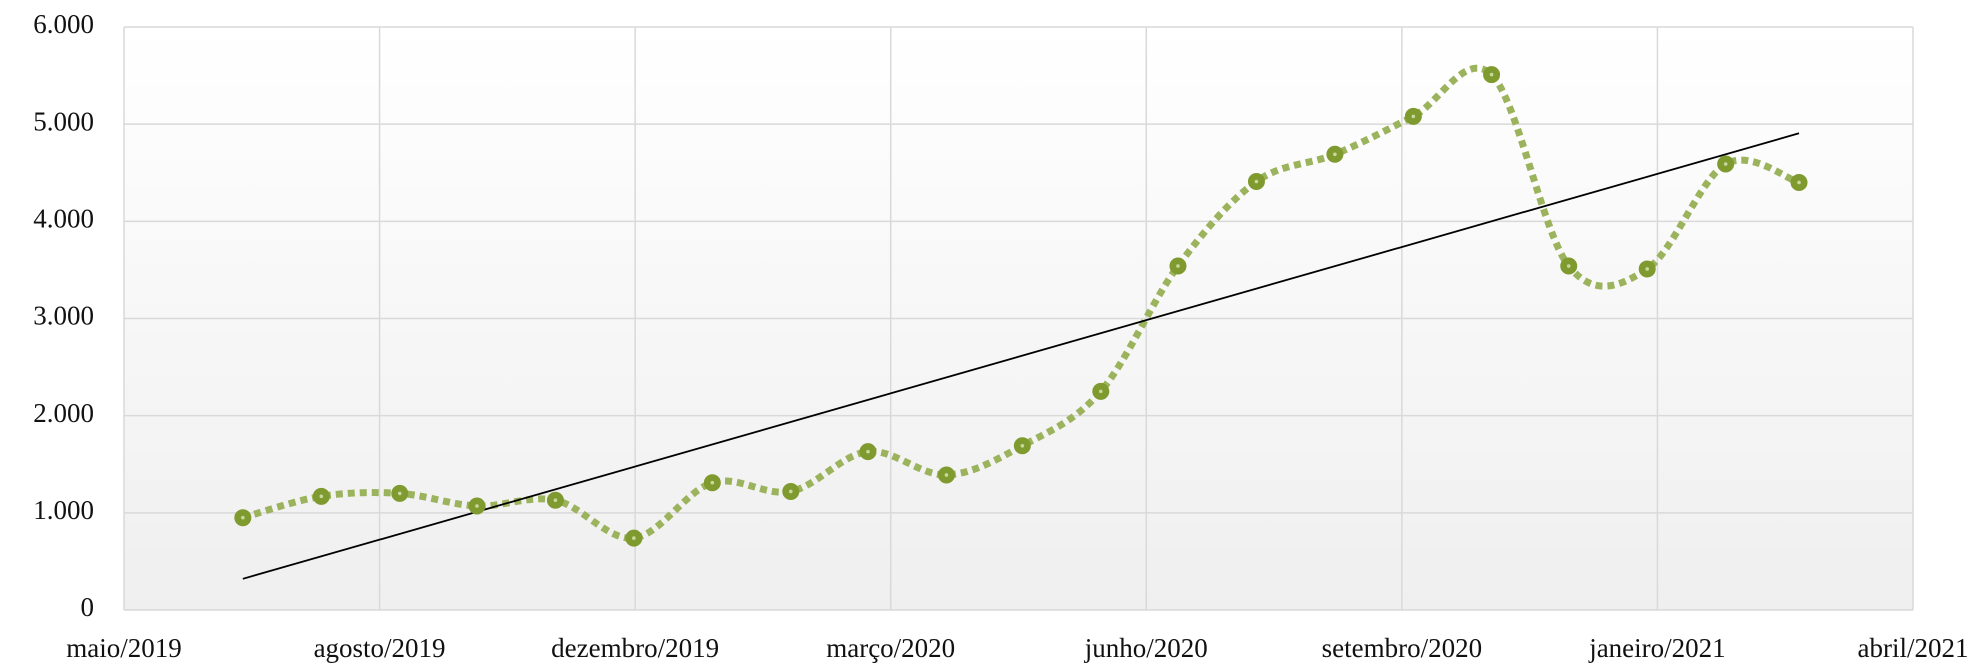 This screenshot has height=667, width=1985. Describe the element at coordinates (88, 607) in the screenshot. I see `y-tick-label: 0` at that location.